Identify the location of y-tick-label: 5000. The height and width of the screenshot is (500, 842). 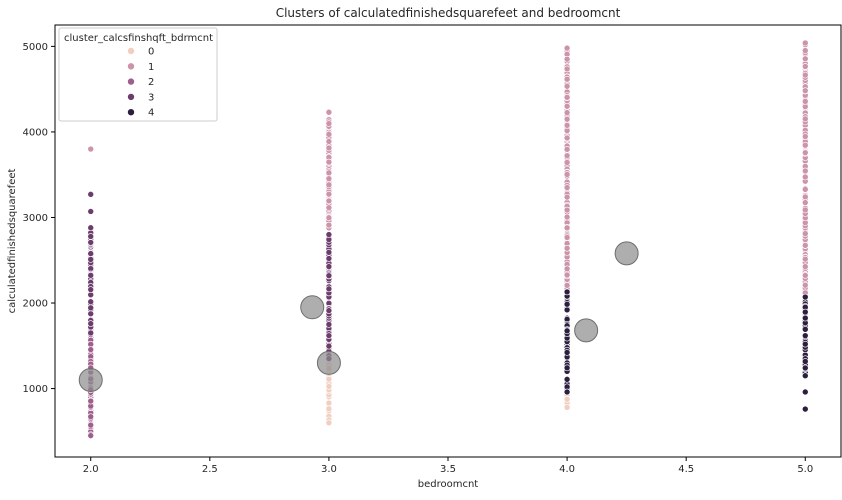
(35, 47).